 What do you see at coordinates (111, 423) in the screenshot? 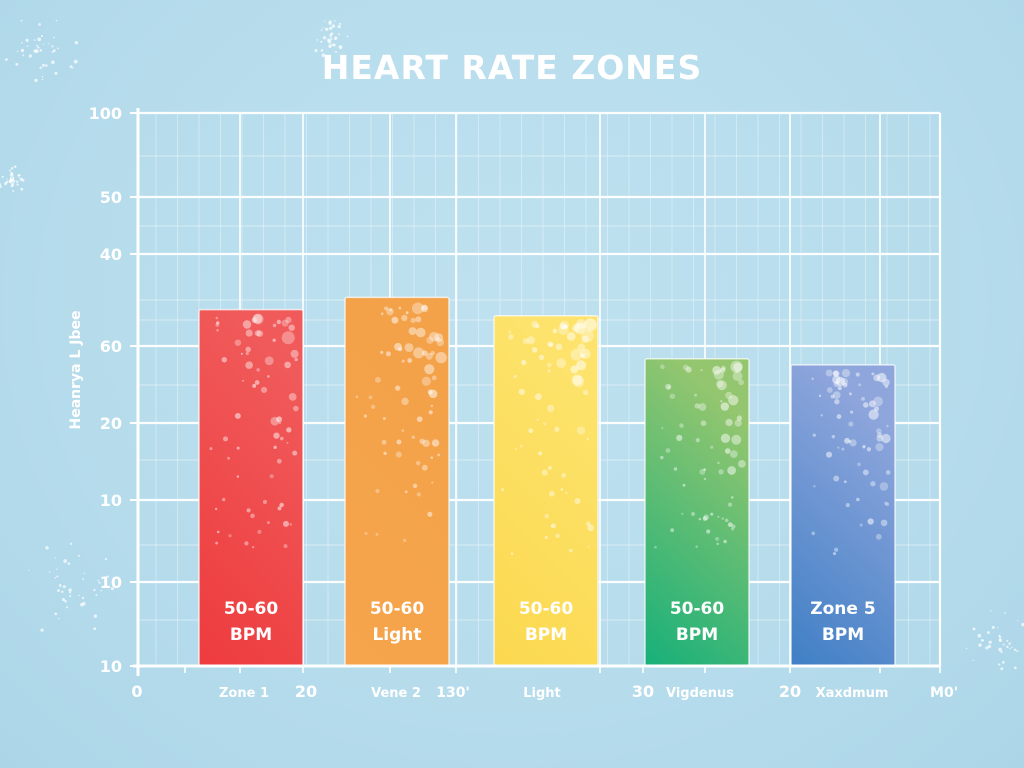
I see `y-tick-label: 20` at bounding box center [111, 423].